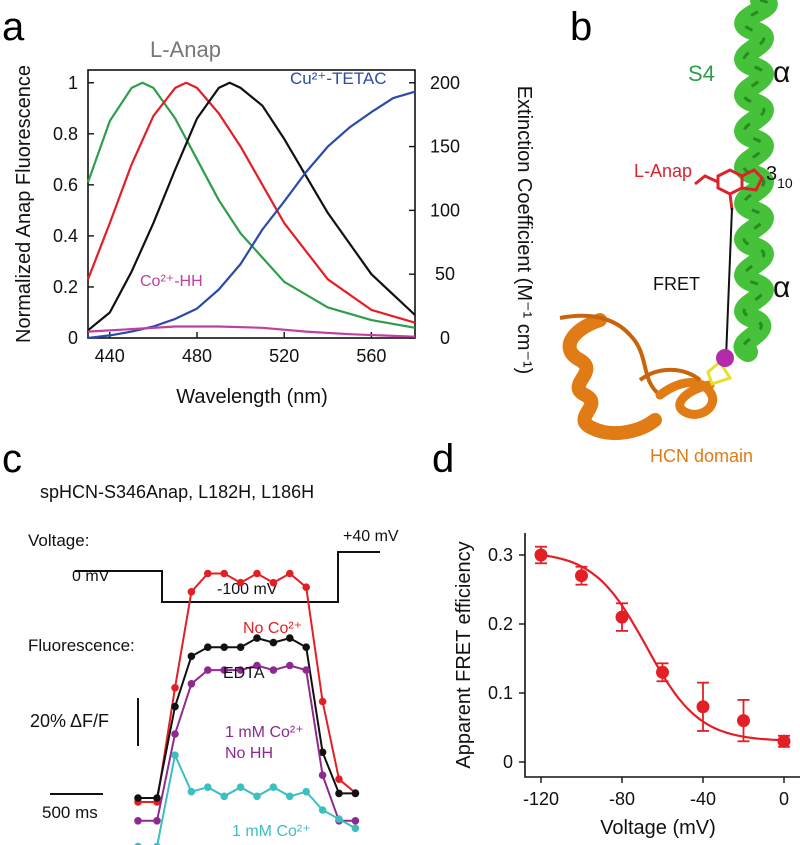 This screenshot has width=800, height=845. I want to click on a-series-red, so click(251, 202).